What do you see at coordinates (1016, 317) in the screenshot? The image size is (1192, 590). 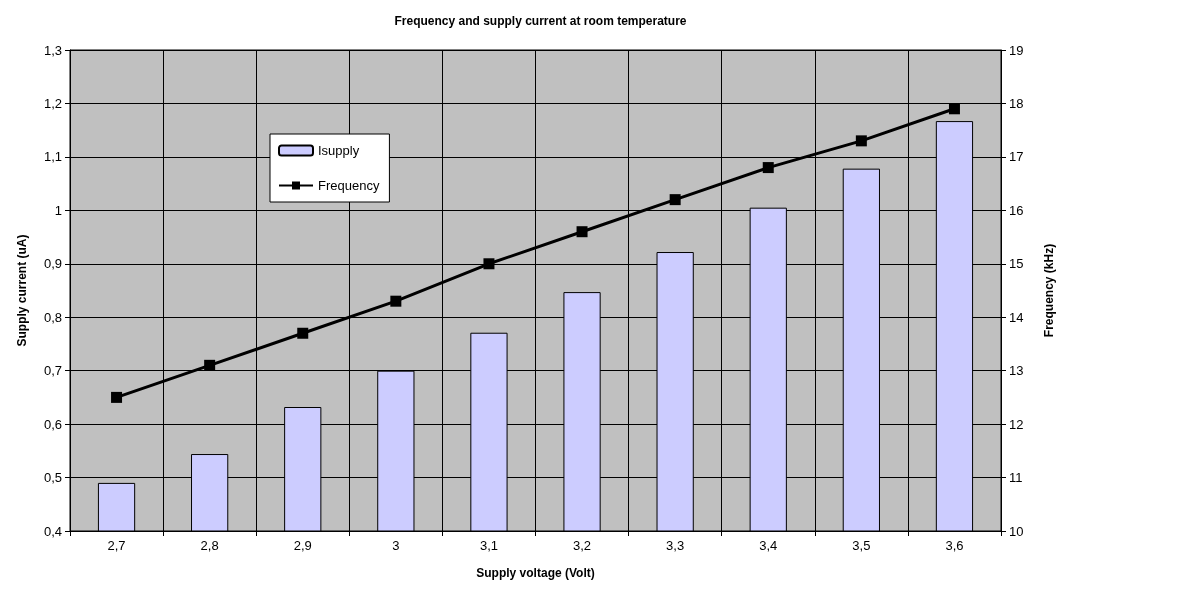 I see `y2-tick-label: 14` at bounding box center [1016, 317].